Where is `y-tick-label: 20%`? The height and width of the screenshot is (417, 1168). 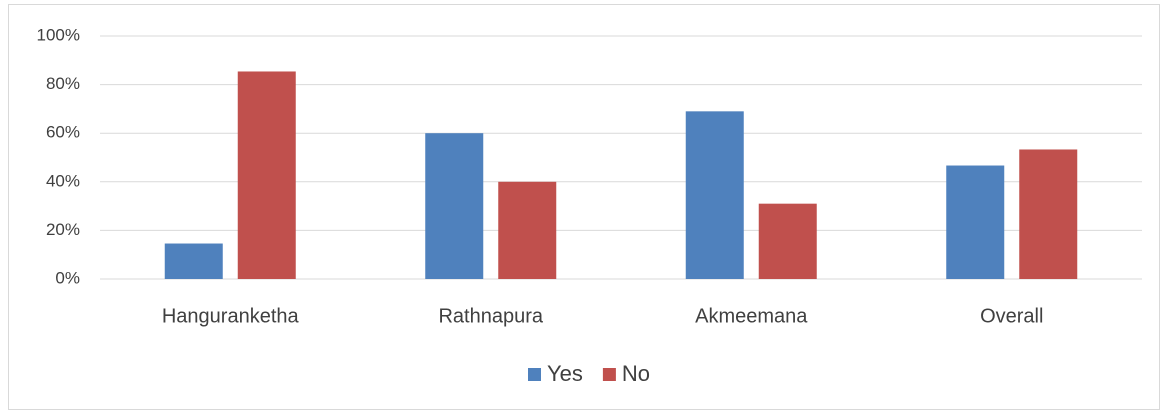
y-tick-label: 20% is located at coordinates (63, 229).